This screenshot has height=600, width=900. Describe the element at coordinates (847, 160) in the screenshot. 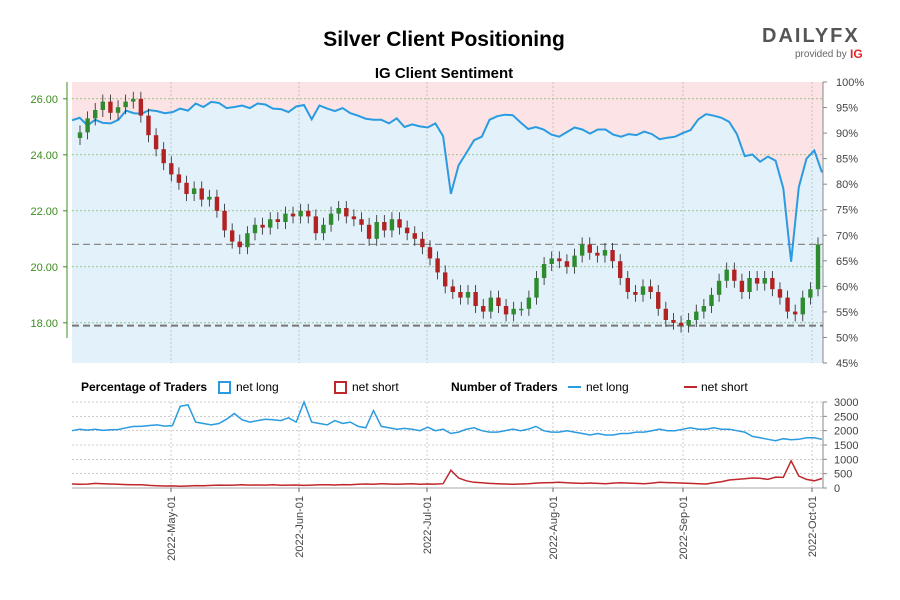

I see `sentiment-tick-label: 85%` at that location.